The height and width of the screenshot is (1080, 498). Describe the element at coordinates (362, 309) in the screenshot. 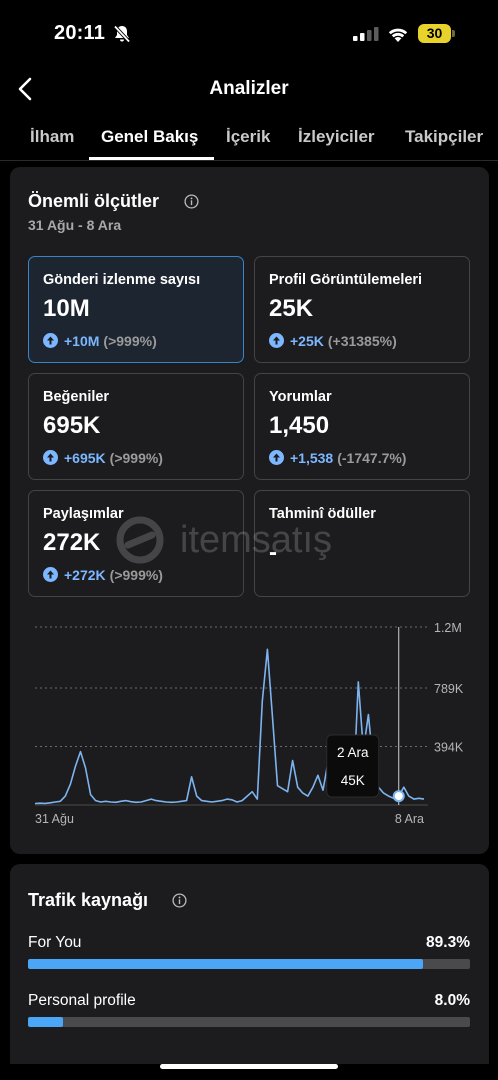

I see `metric-card-profile-views: Profil Görüntülemeleri 25K +25K (+31385%)` at that location.